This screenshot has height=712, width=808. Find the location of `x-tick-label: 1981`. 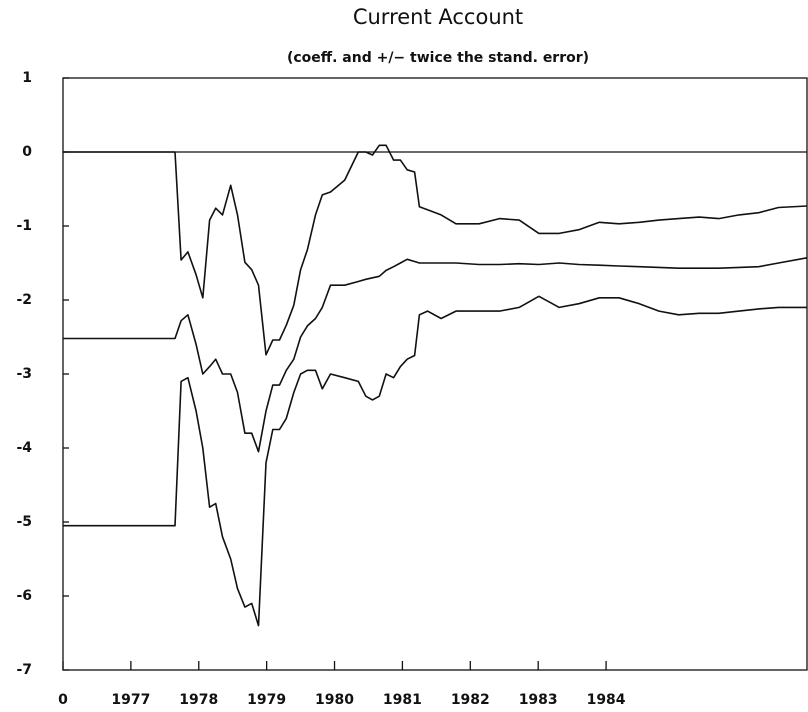

x-tick-label: 1981 is located at coordinates (402, 700).